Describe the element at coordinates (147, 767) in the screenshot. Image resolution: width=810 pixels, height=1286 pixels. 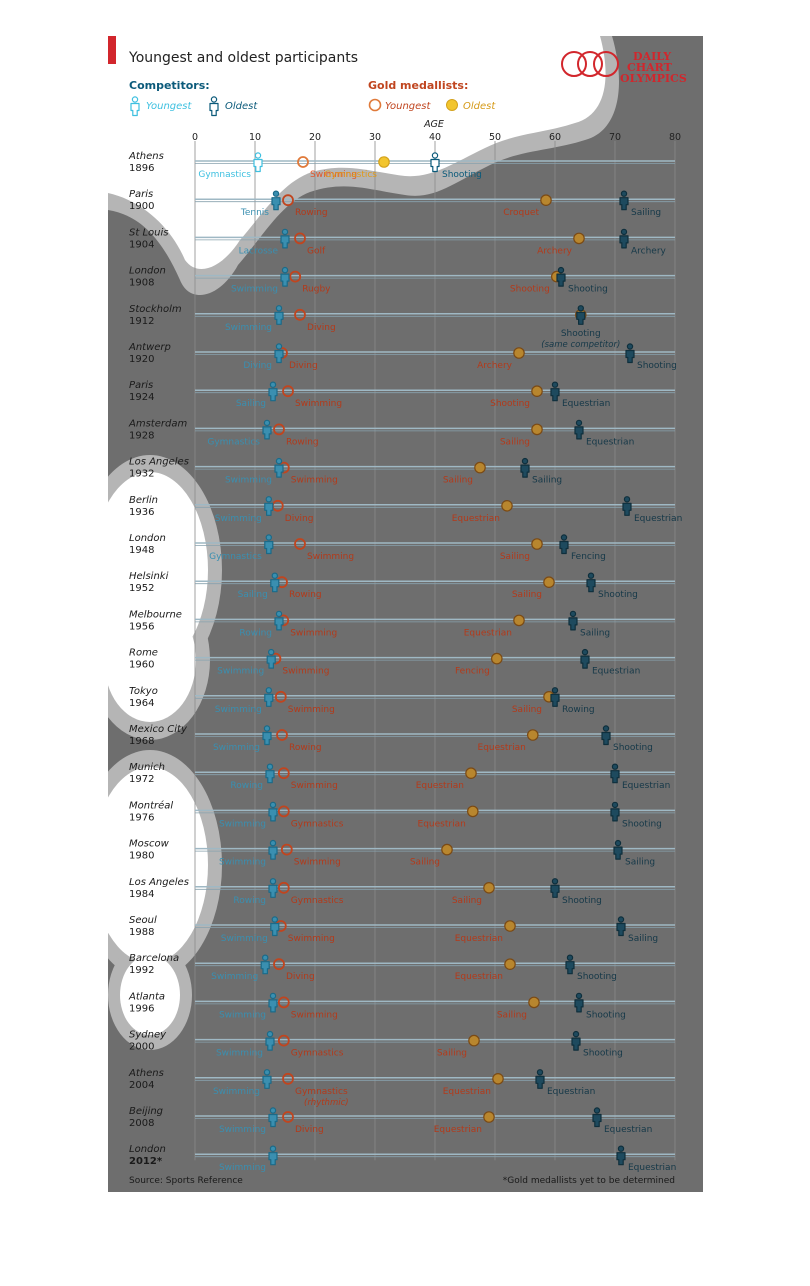
I see `games-city: Munich` at that location.